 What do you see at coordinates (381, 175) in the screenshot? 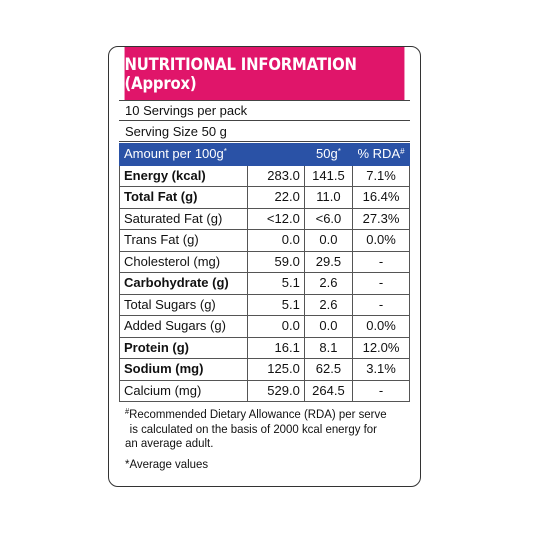
I see `value-rda: 7.1%` at bounding box center [381, 175].